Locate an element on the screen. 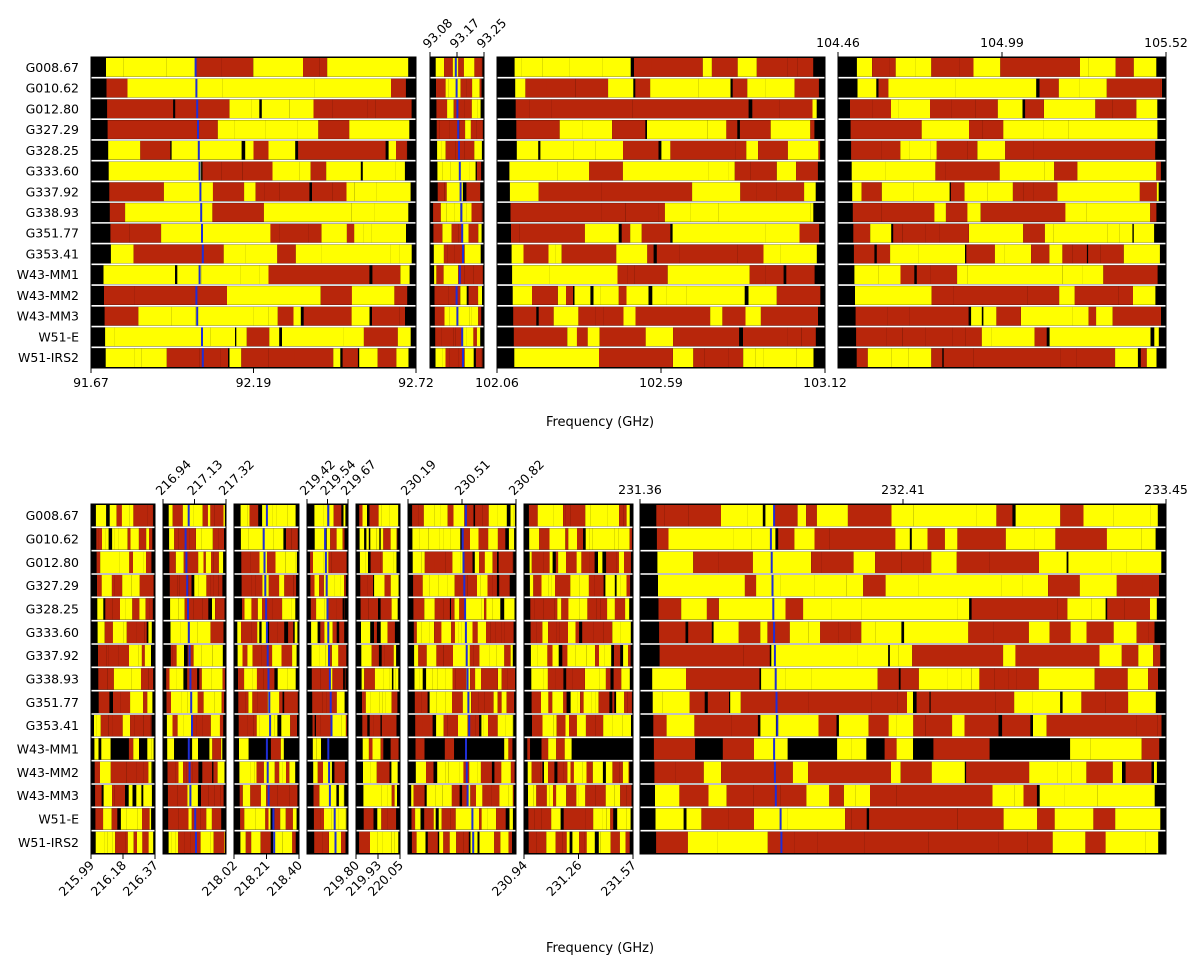  top-tick-label: 230.19 is located at coordinates (419, 478).